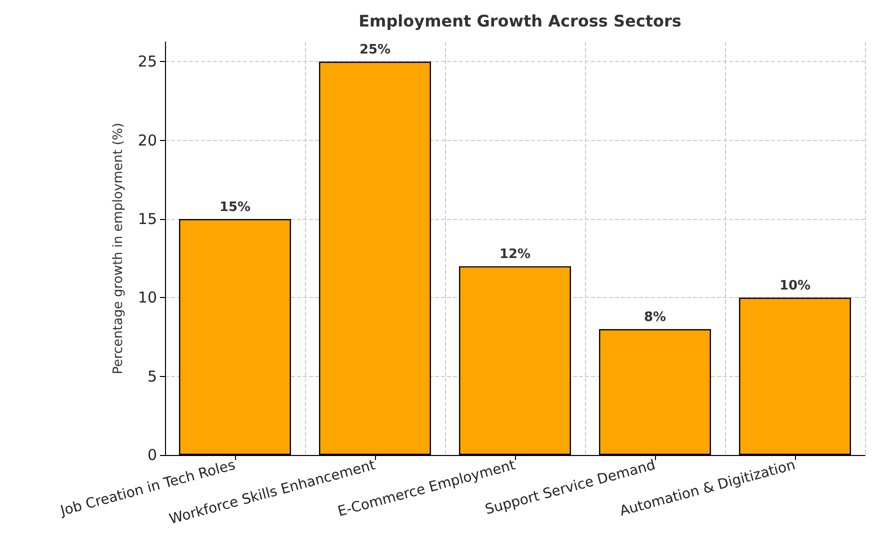 Image resolution: width=878 pixels, height=548 pixels. Describe the element at coordinates (515, 254) in the screenshot. I see `data-label: 12%` at that location.